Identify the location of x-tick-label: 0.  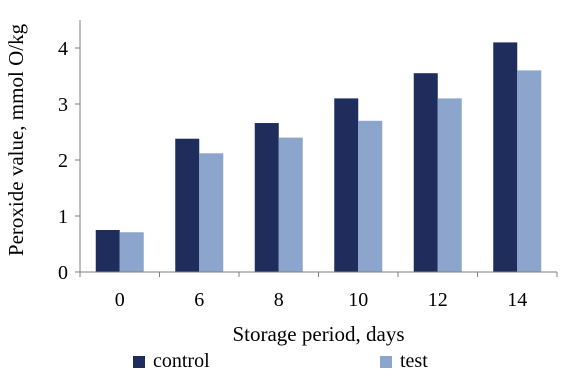
(120, 300).